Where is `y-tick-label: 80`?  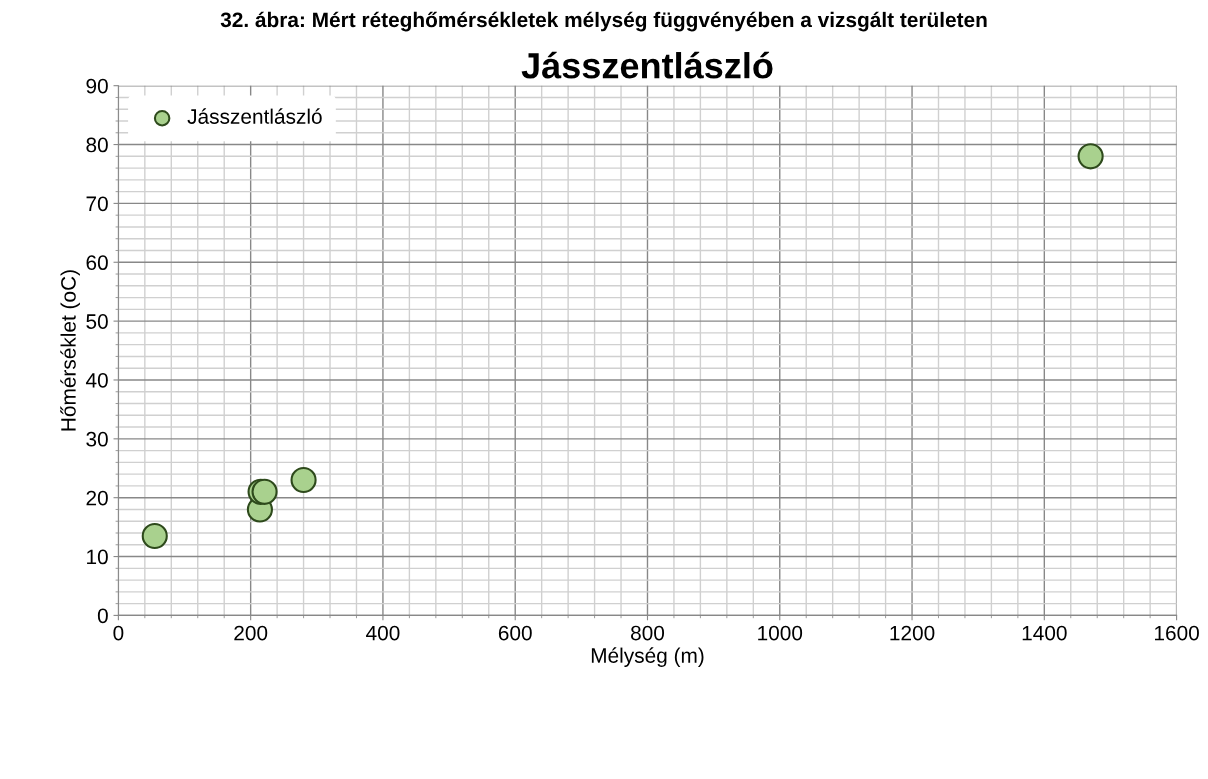
y-tick-label: 80 is located at coordinates (97, 145).